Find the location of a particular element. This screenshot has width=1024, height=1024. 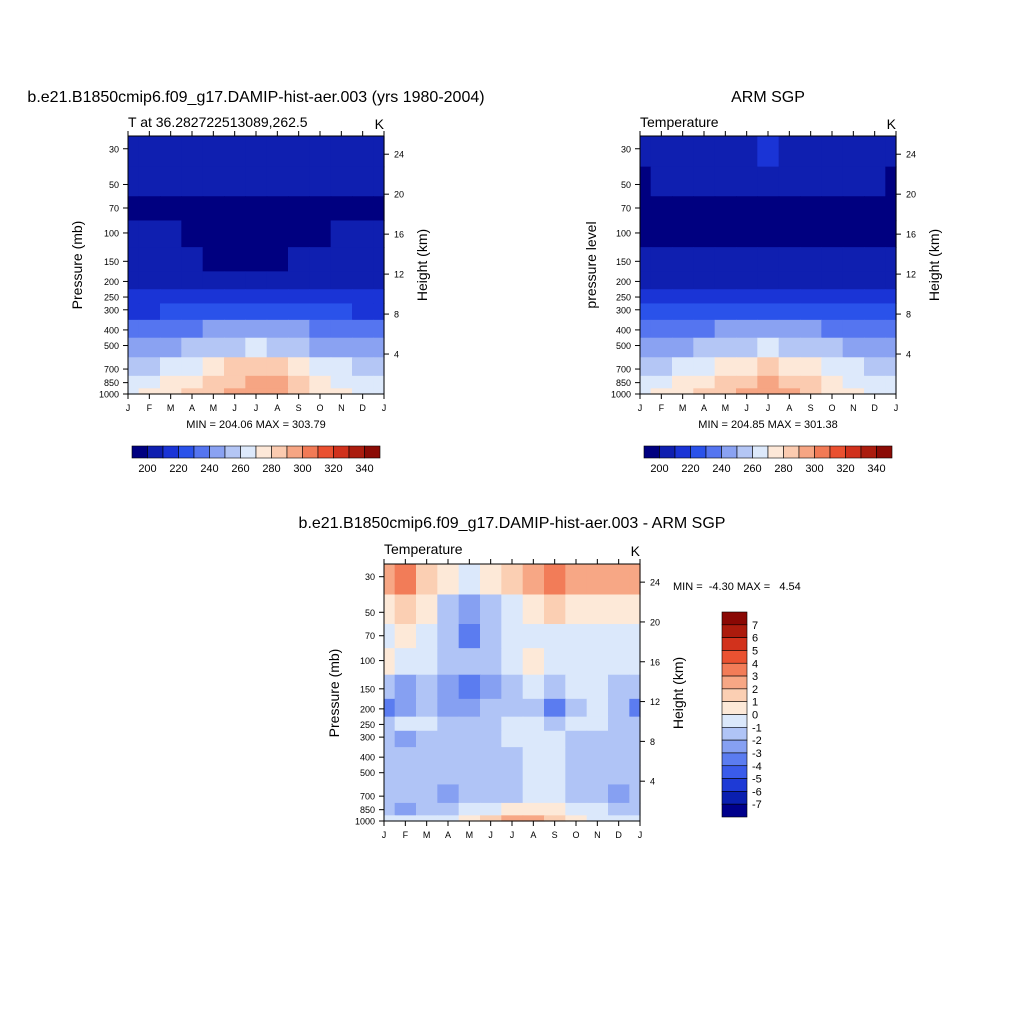

y-tick-label: 100 is located at coordinates (367, 661).